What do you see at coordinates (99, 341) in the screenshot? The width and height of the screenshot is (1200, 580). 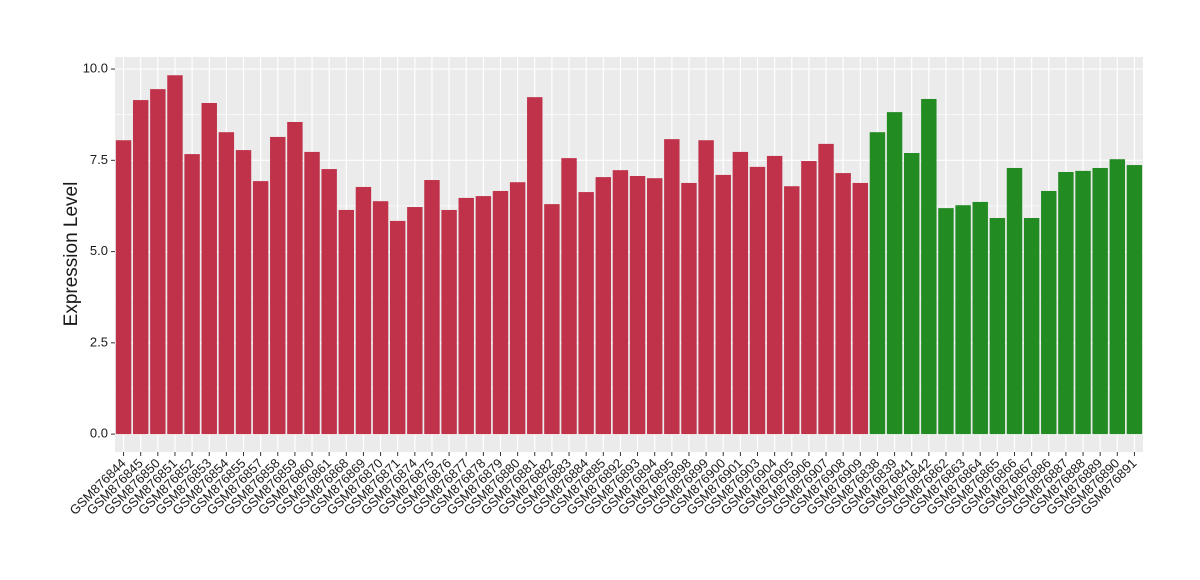 I see `y-tick-label: 2.5` at bounding box center [99, 341].